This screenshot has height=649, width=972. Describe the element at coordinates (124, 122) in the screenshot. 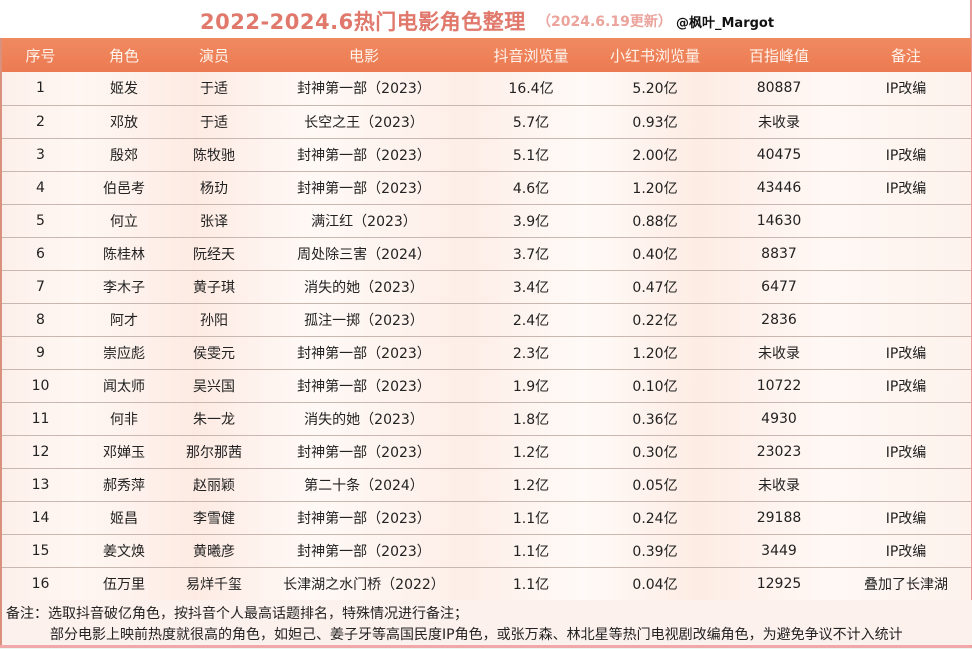

I see `cell-role: 邓放` at that location.